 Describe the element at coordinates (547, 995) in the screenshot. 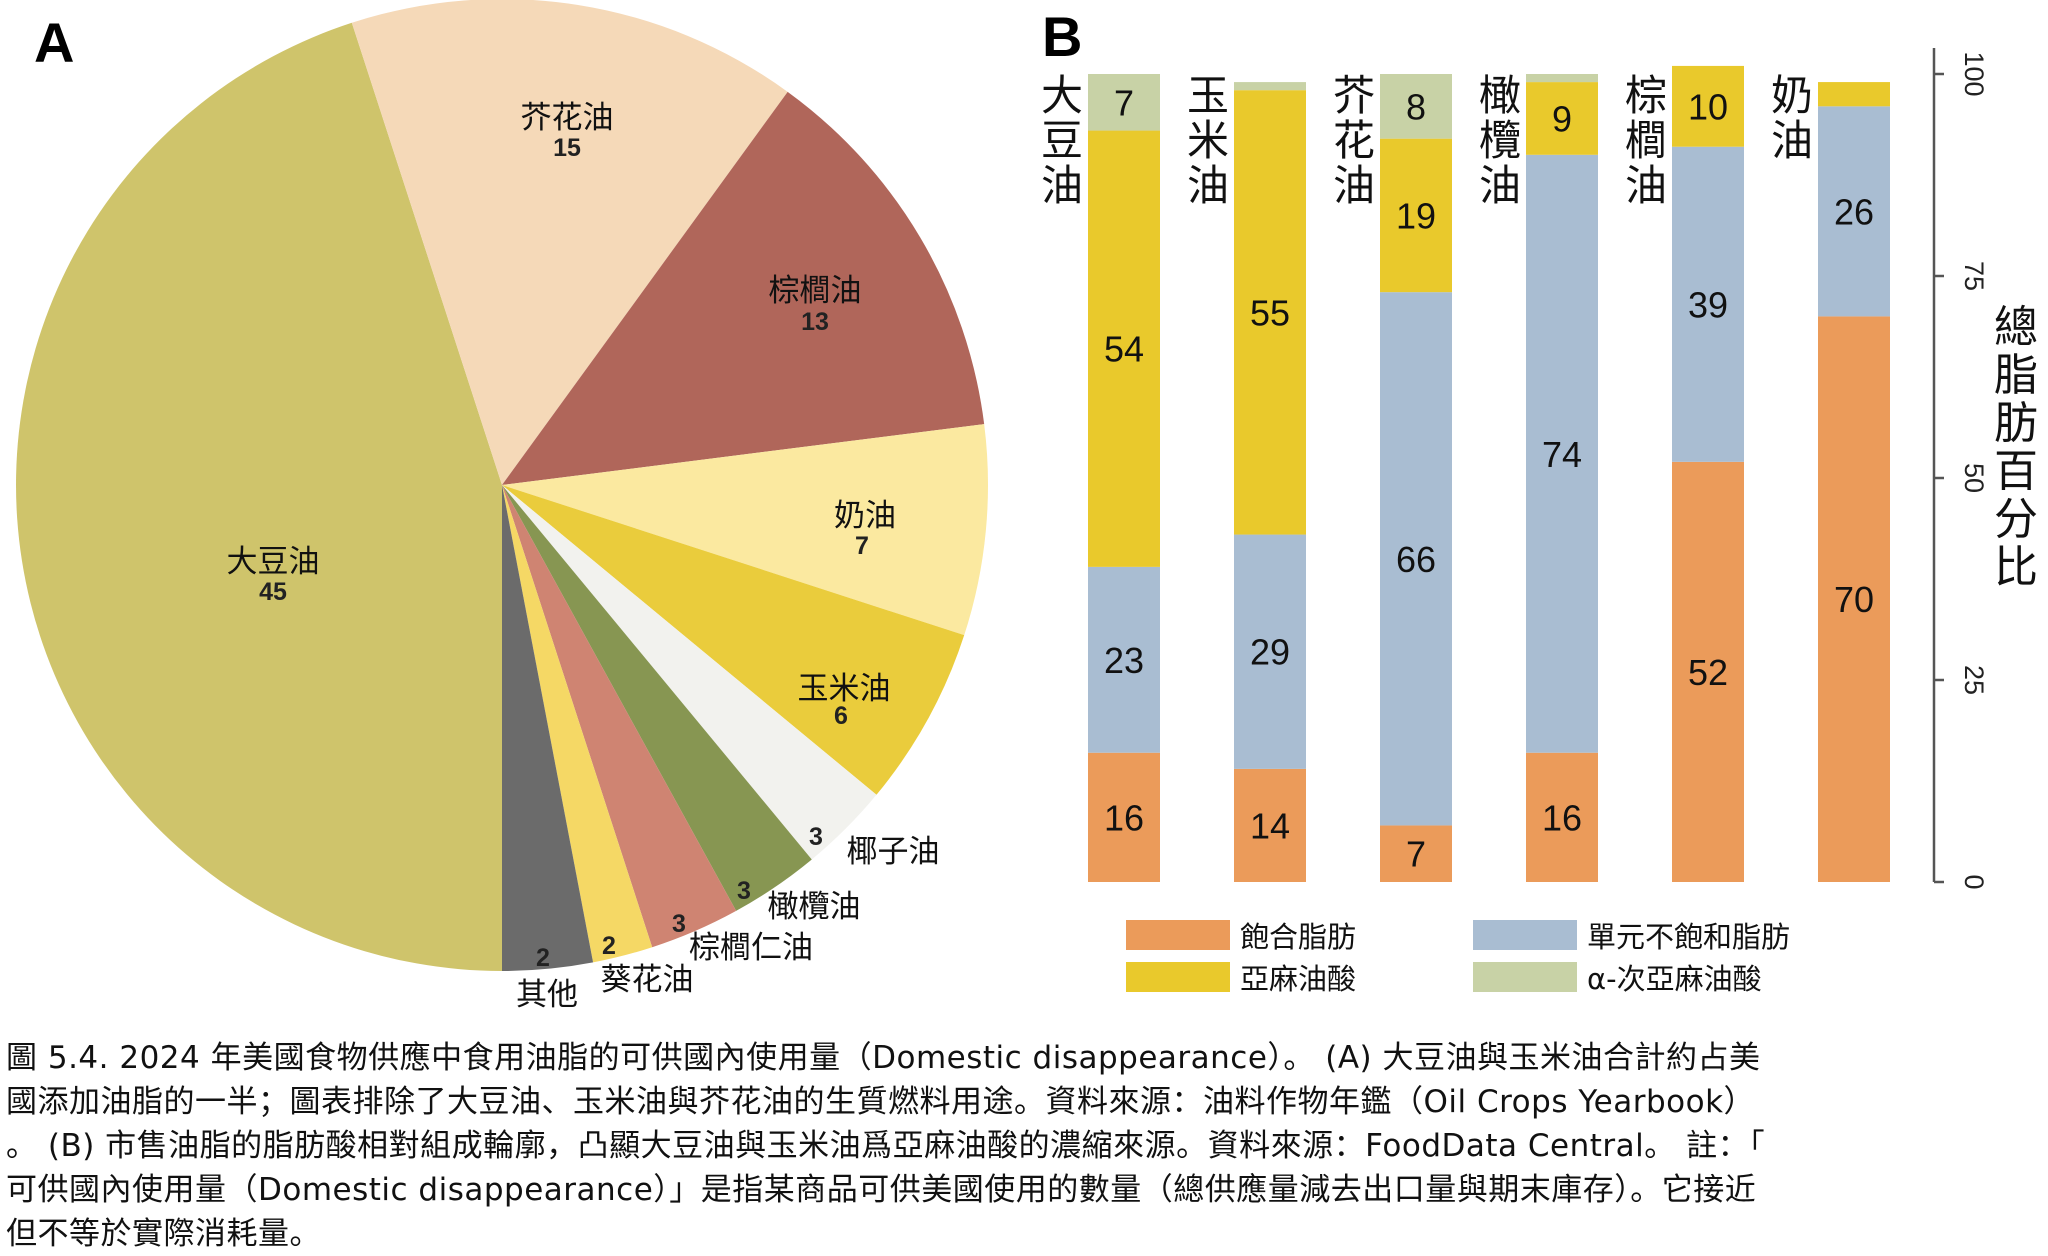

I see `pie-slice-label: 其他` at that location.